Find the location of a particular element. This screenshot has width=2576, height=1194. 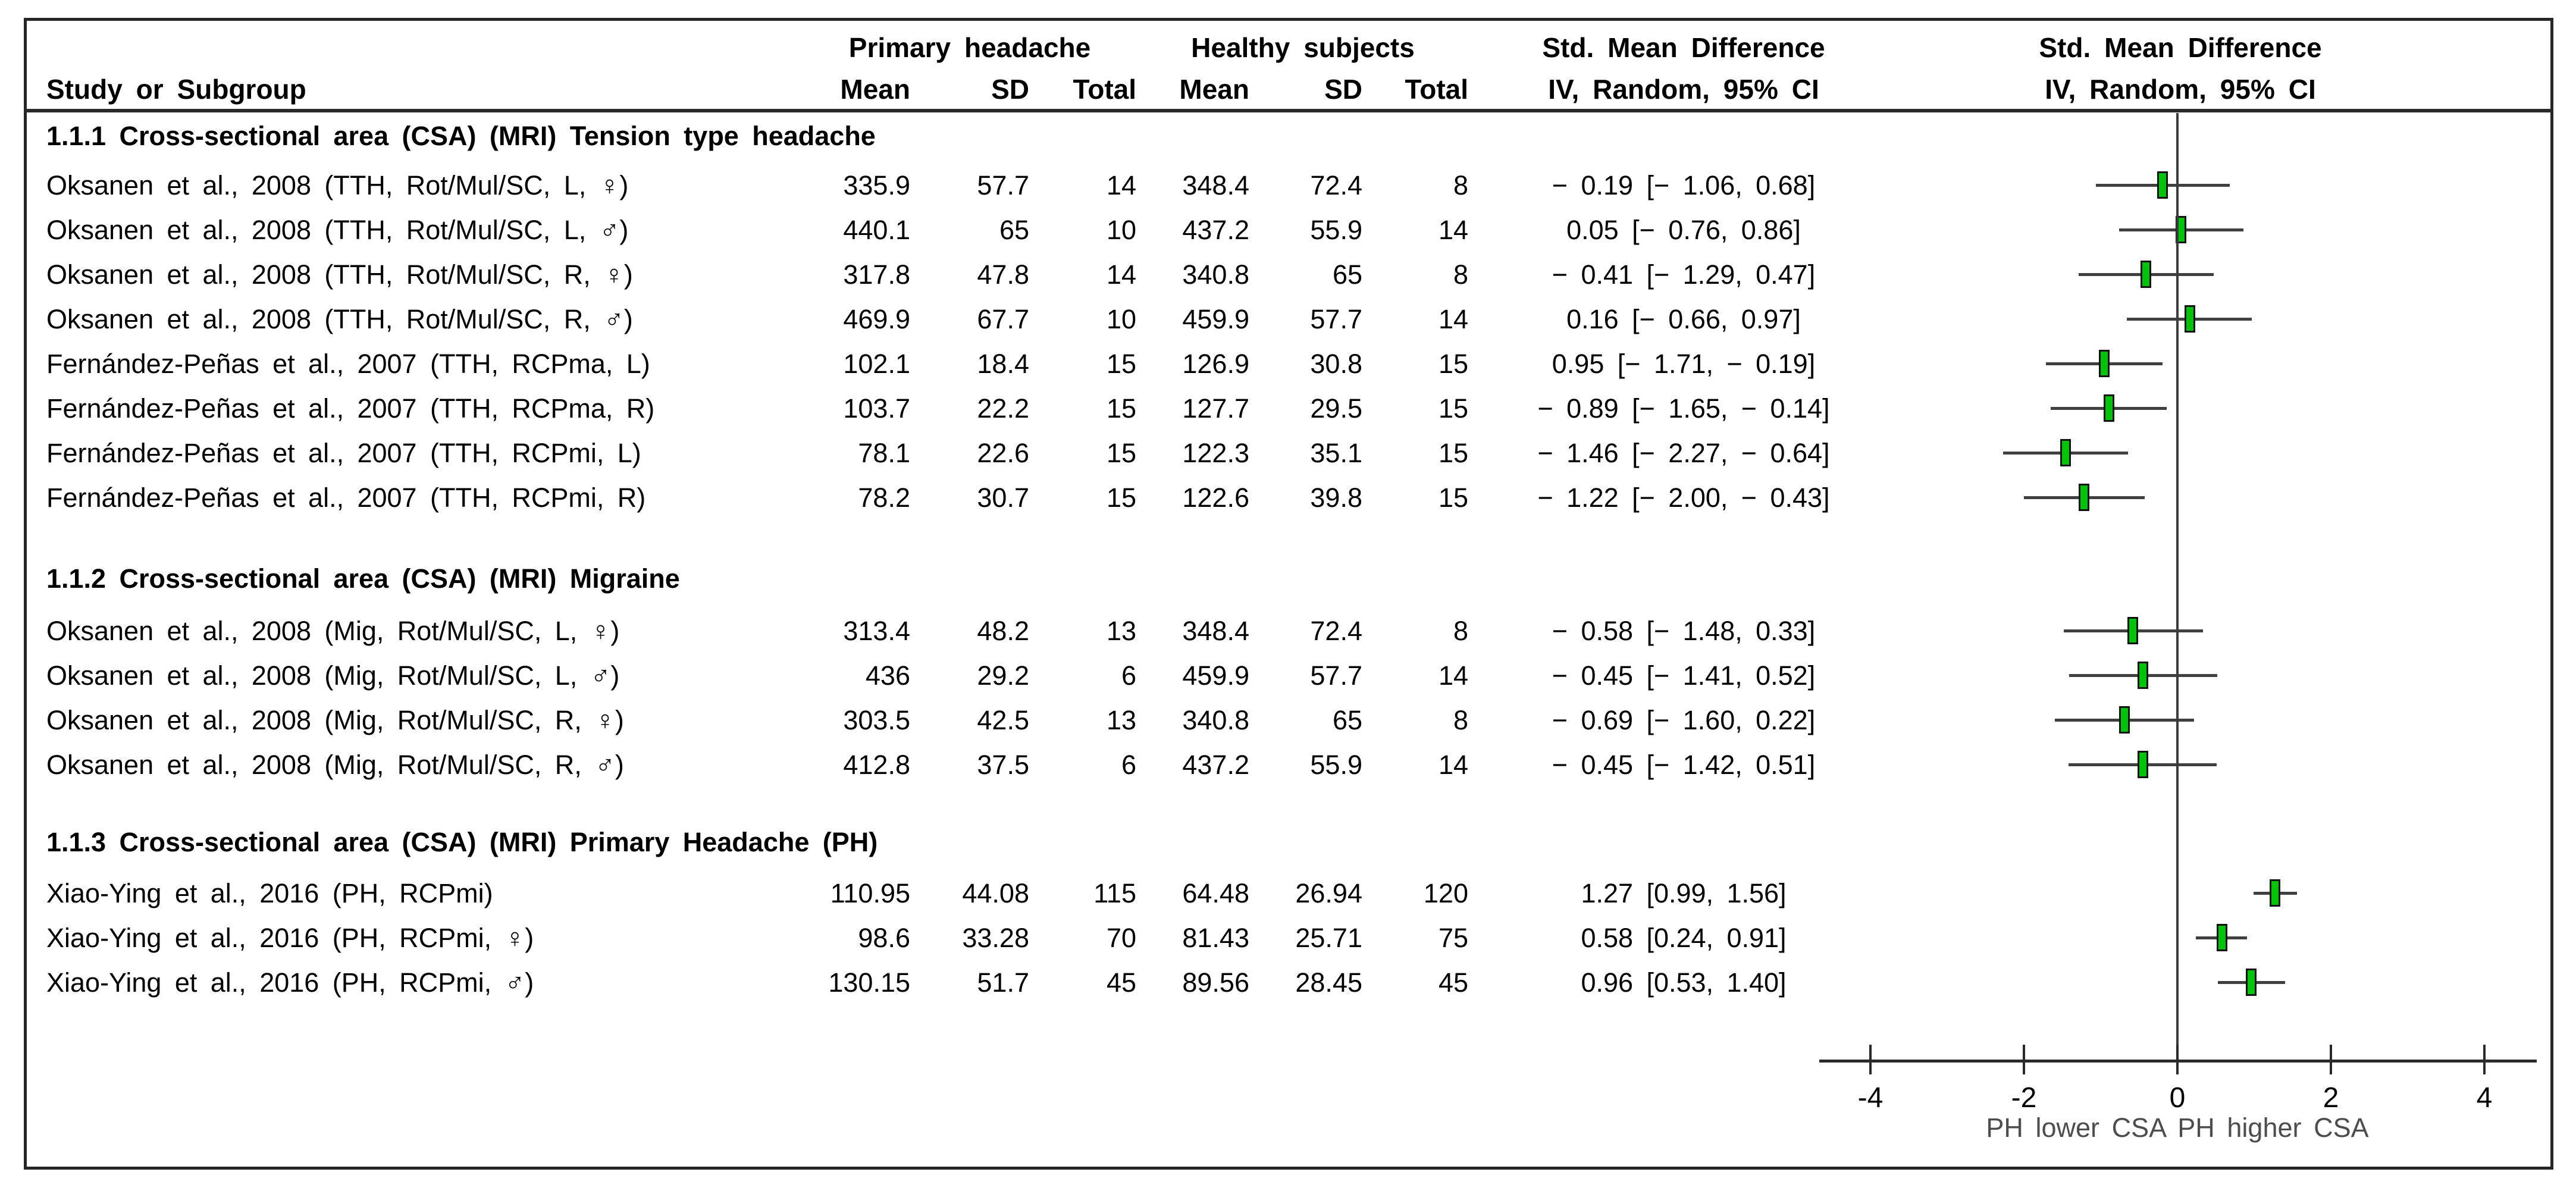

sd1-cell: 42.5 is located at coordinates (1003, 720).